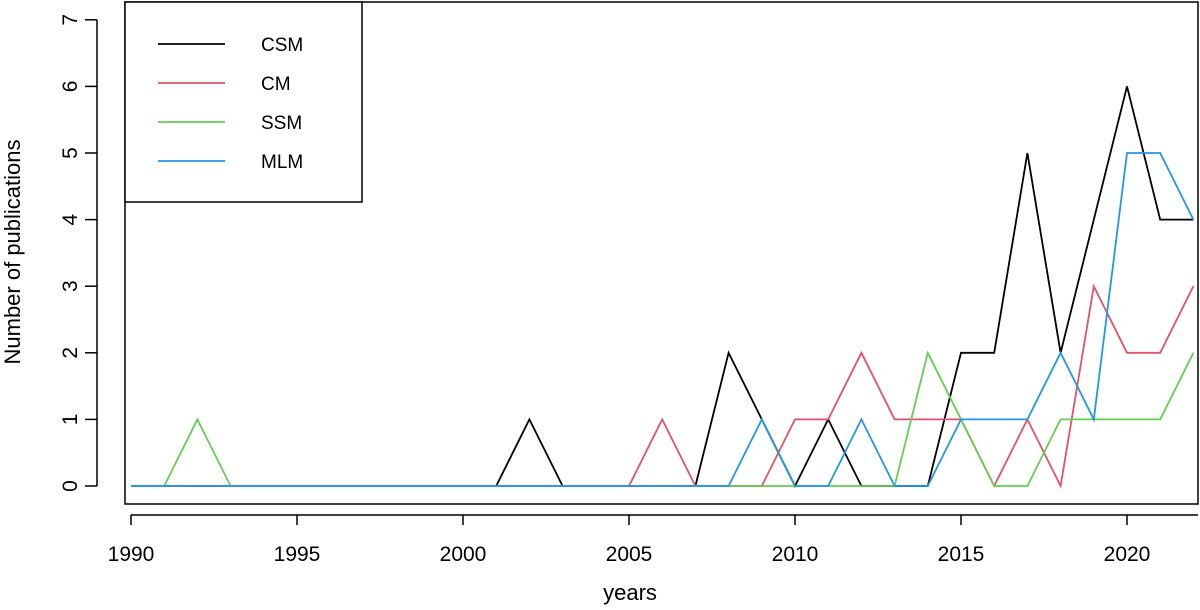  Describe the element at coordinates (70, 353) in the screenshot. I see `y-tick-label: 2` at that location.